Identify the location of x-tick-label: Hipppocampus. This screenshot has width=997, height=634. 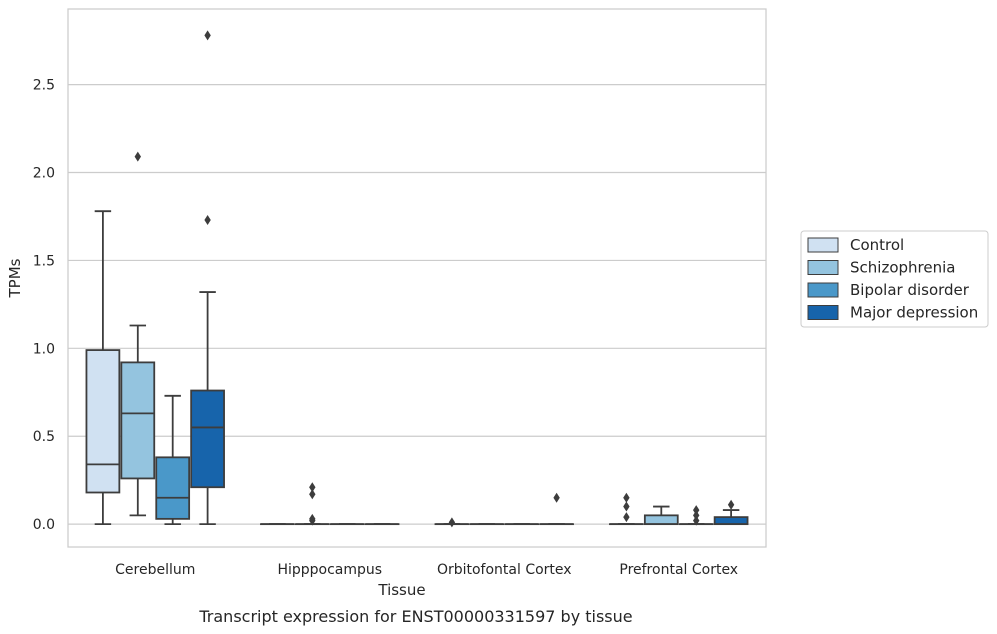
(329, 570).